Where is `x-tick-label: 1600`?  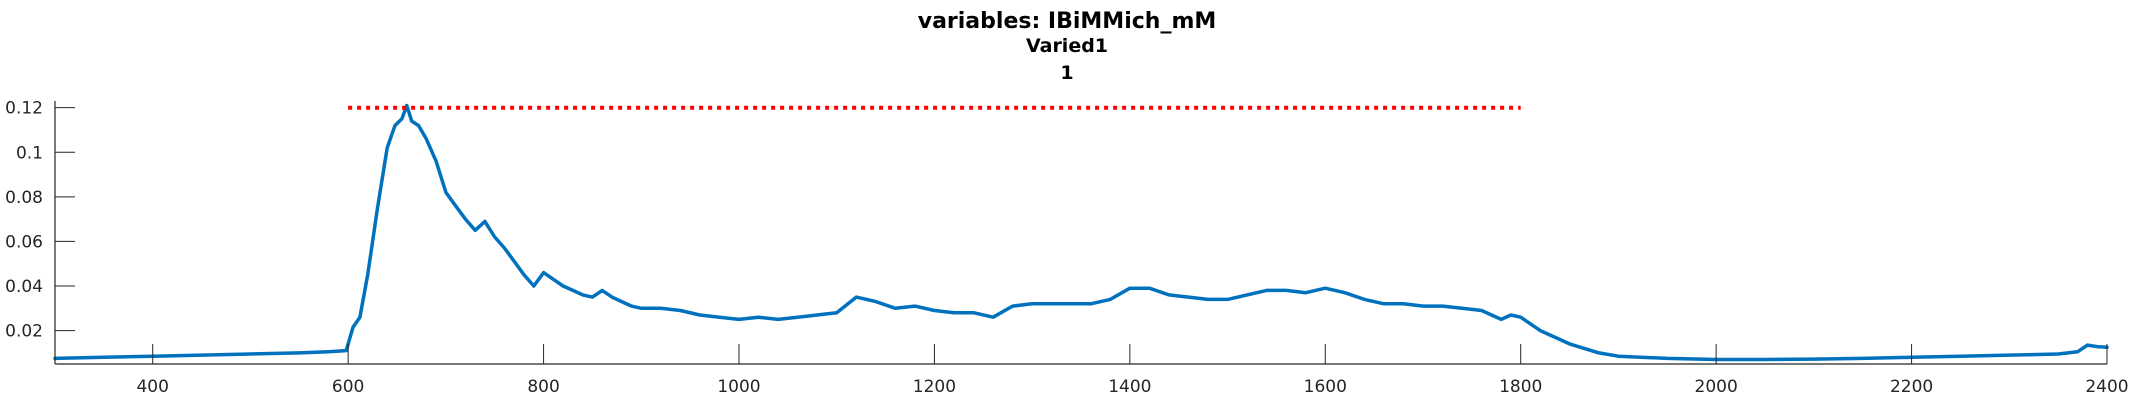
x-tick-label: 1600 is located at coordinates (1325, 387).